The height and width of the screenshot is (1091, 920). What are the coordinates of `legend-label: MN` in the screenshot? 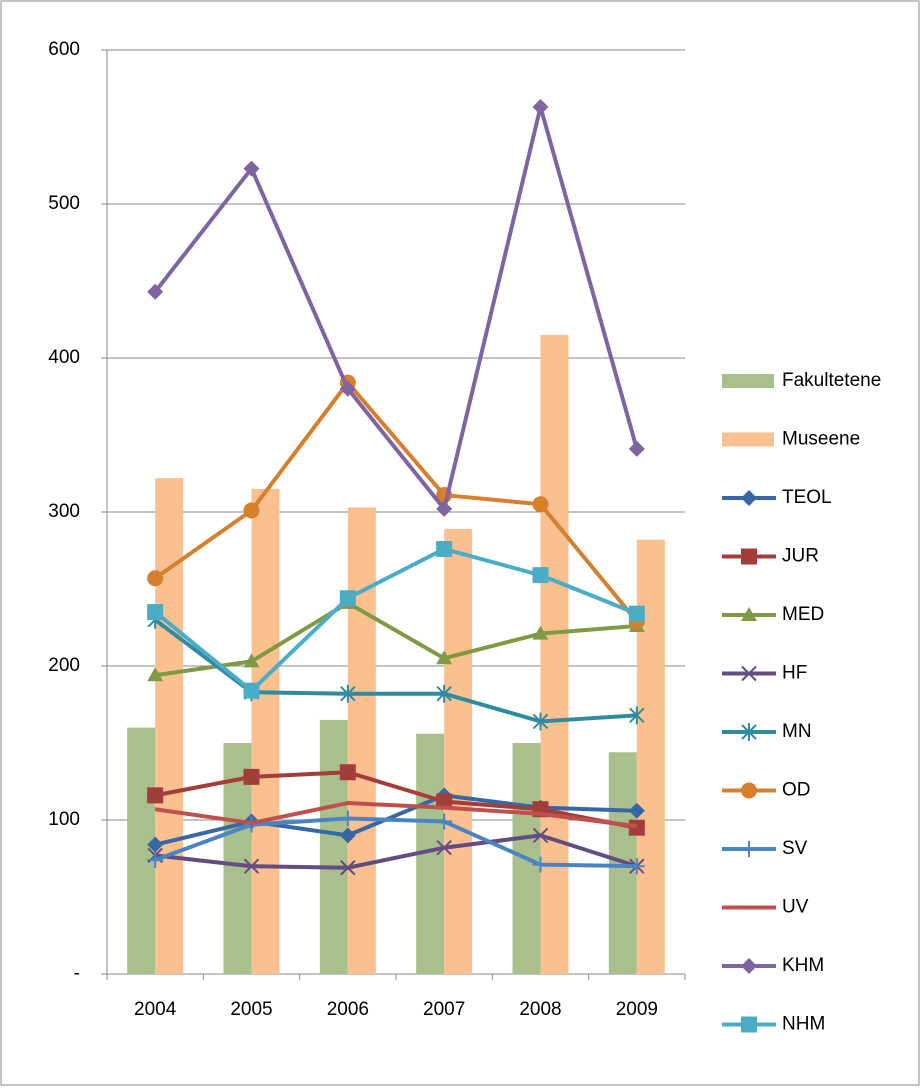 It's located at (797, 731).